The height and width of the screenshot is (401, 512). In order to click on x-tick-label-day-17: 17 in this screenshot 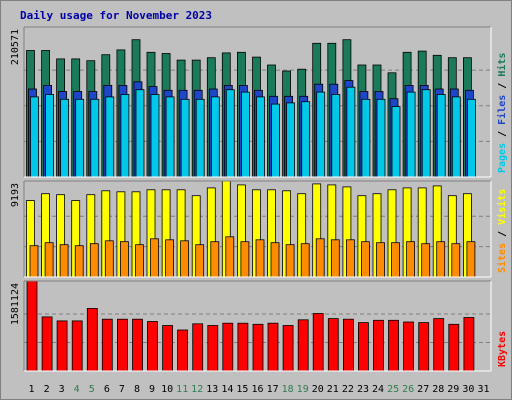, I will do `click(273, 389)`.